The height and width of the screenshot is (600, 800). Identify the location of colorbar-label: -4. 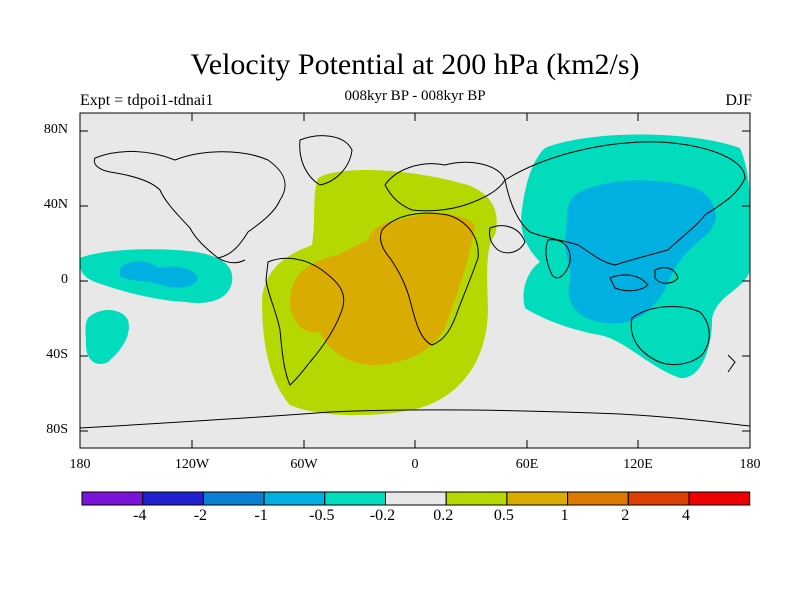
(140, 515).